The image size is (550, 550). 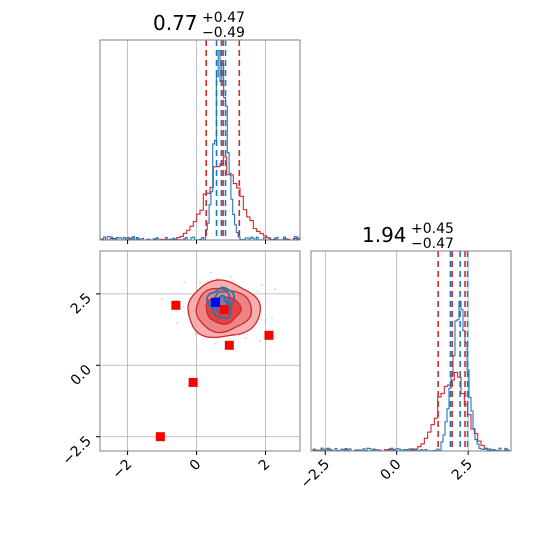 I want to click on x-tick-label-0: −2.5, so click(x=315, y=474).